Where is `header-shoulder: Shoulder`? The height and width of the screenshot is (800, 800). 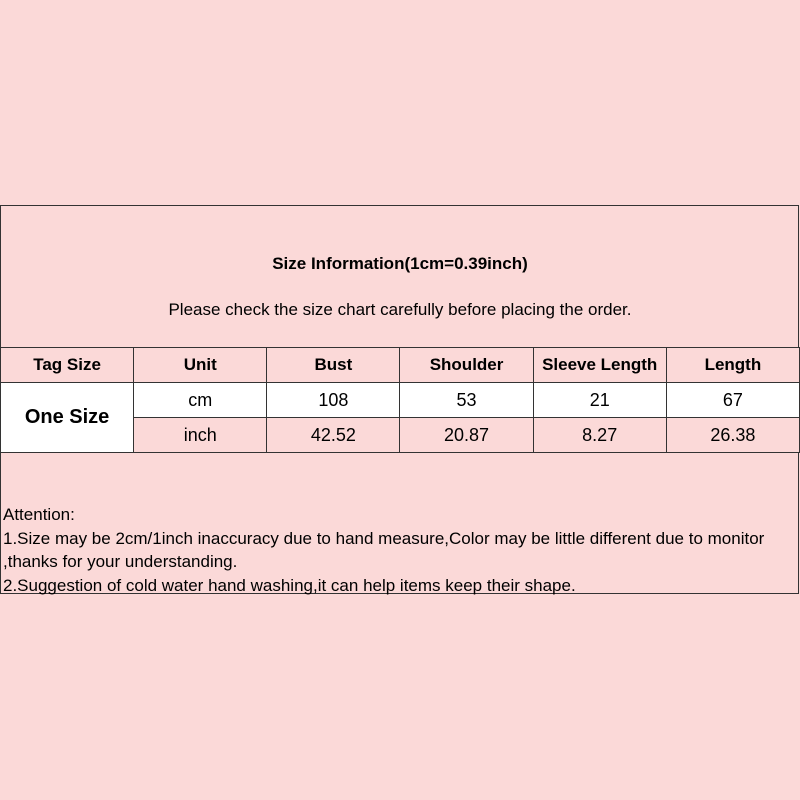 header-shoulder: Shoulder is located at coordinates (466, 365).